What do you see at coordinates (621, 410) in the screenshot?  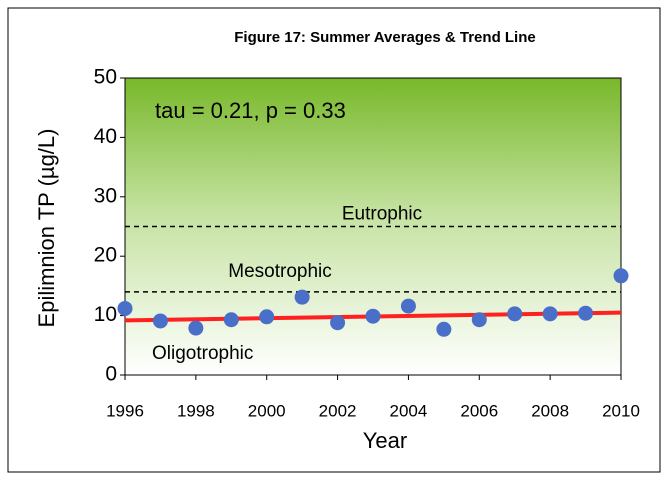 I see `x-tick-label: 2010` at bounding box center [621, 410].